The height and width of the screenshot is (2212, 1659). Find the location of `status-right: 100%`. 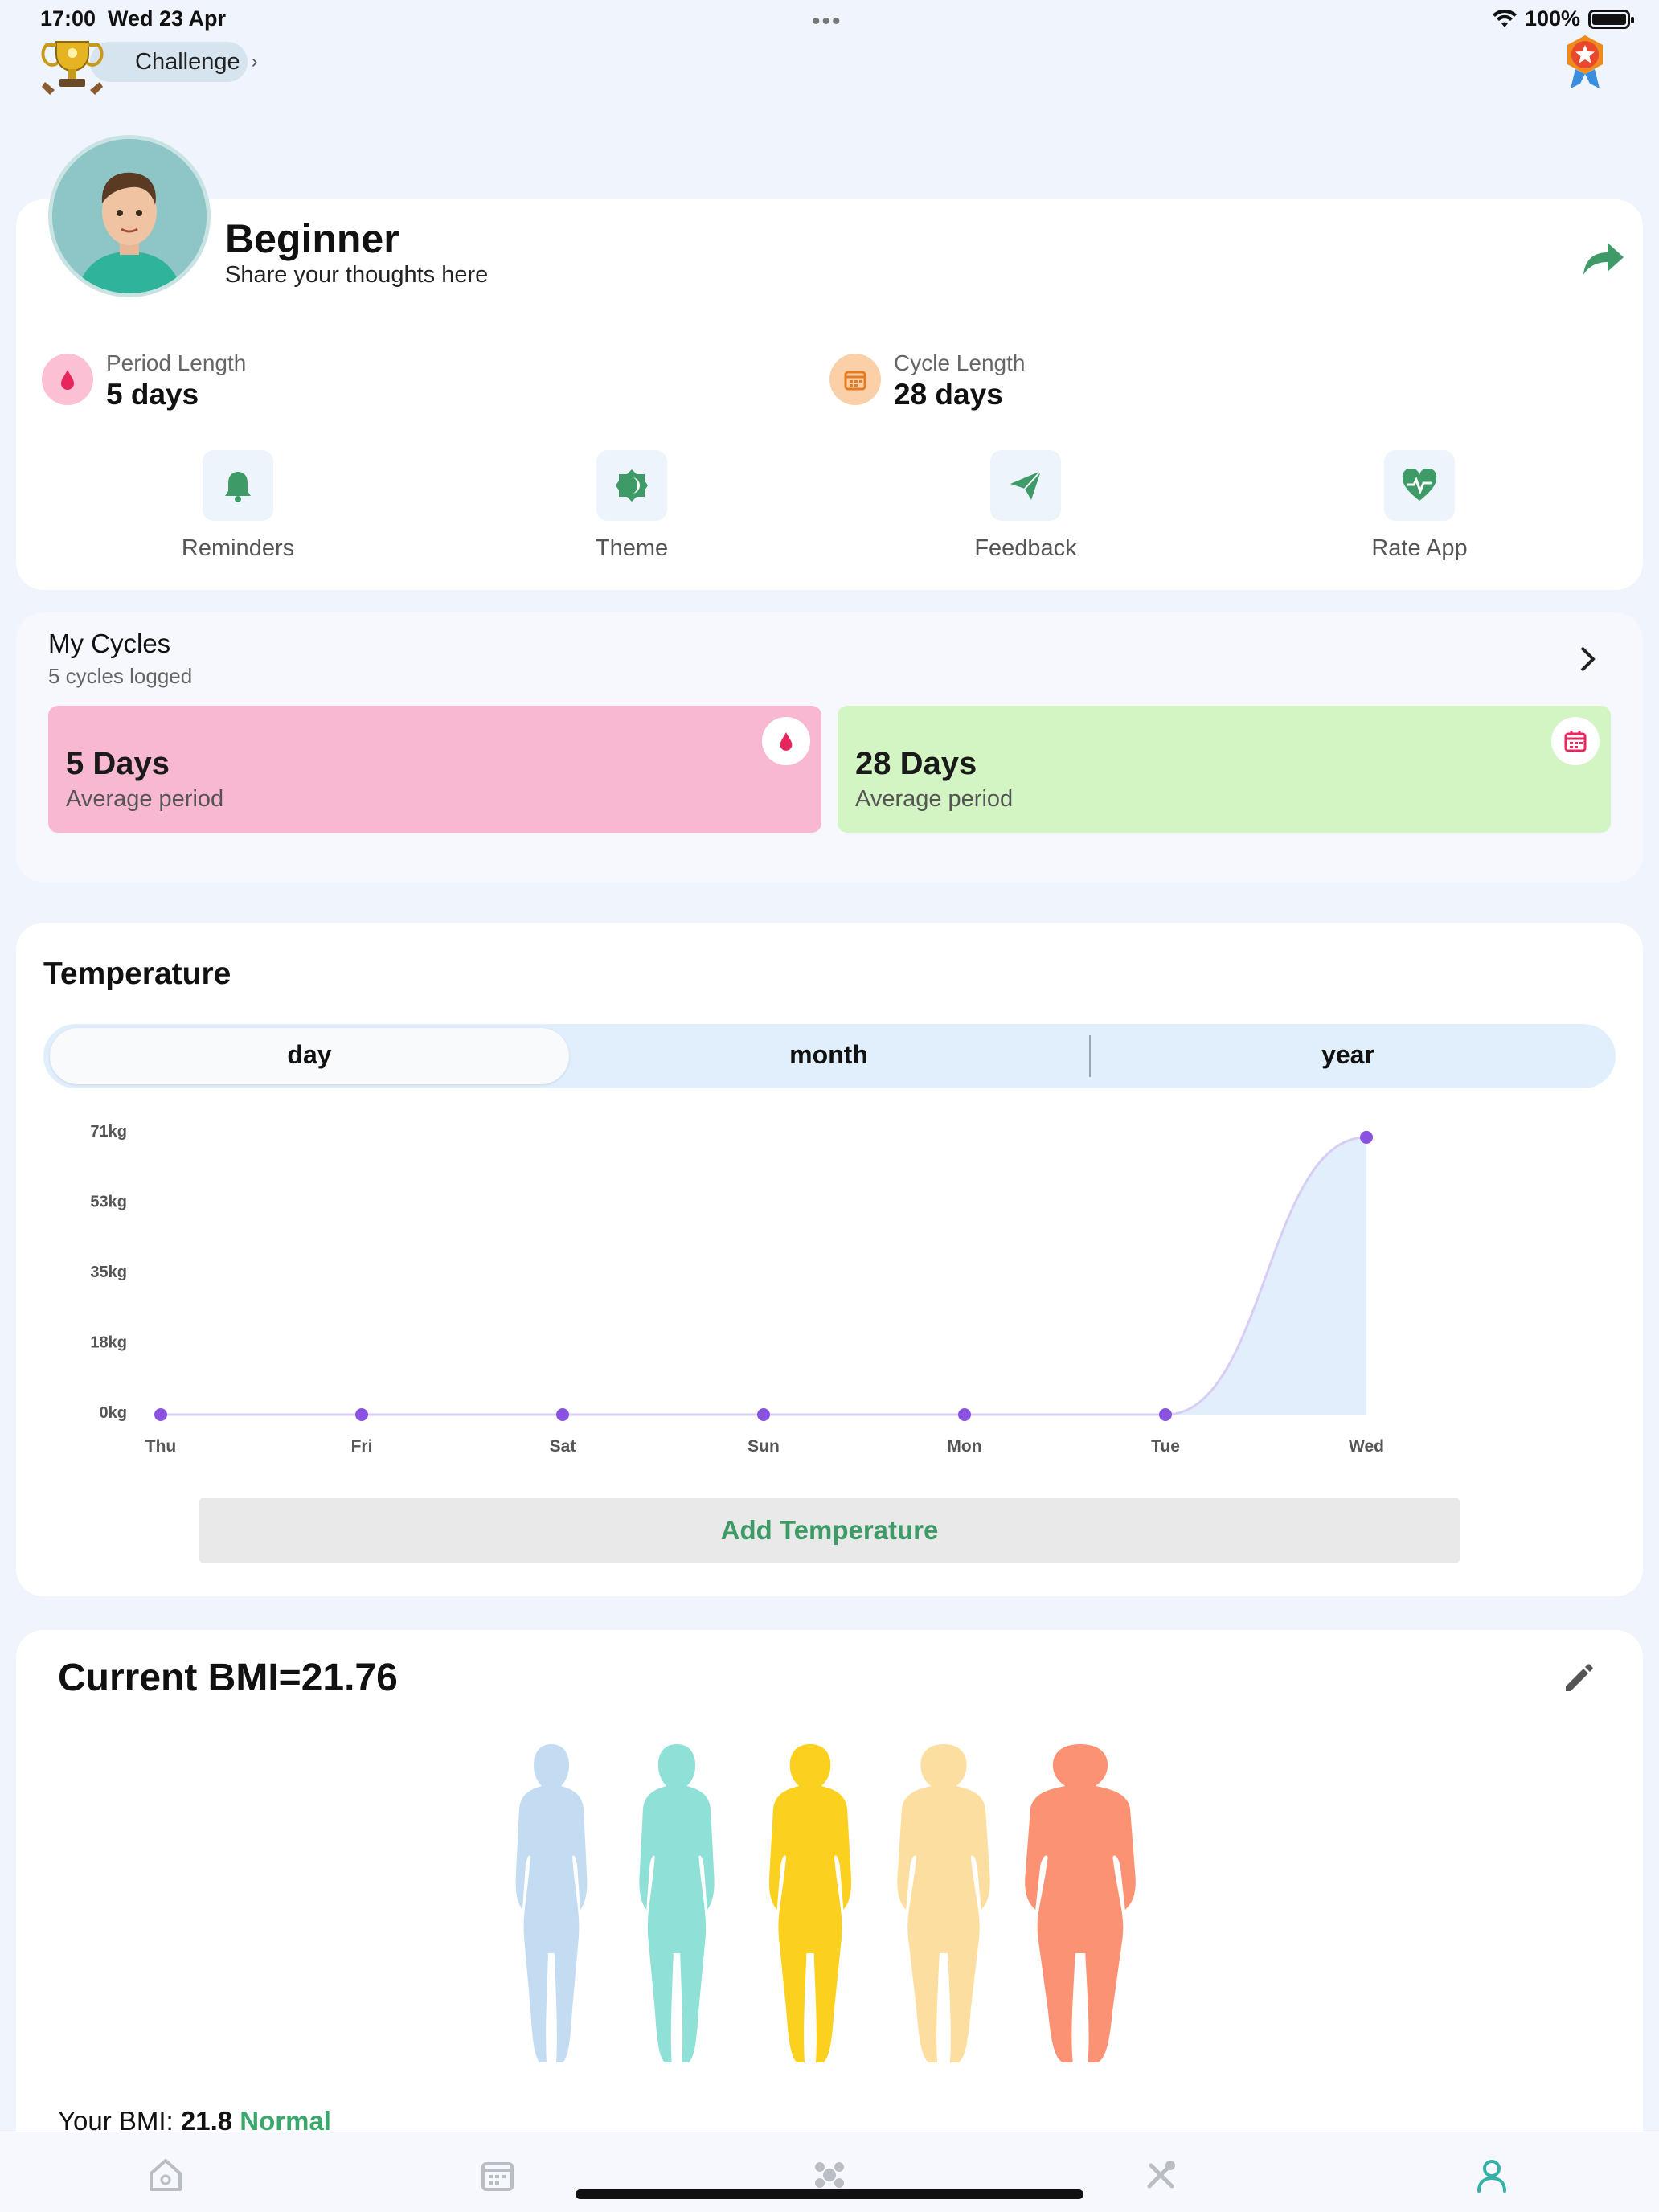

status-right: 100% is located at coordinates (1563, 18).